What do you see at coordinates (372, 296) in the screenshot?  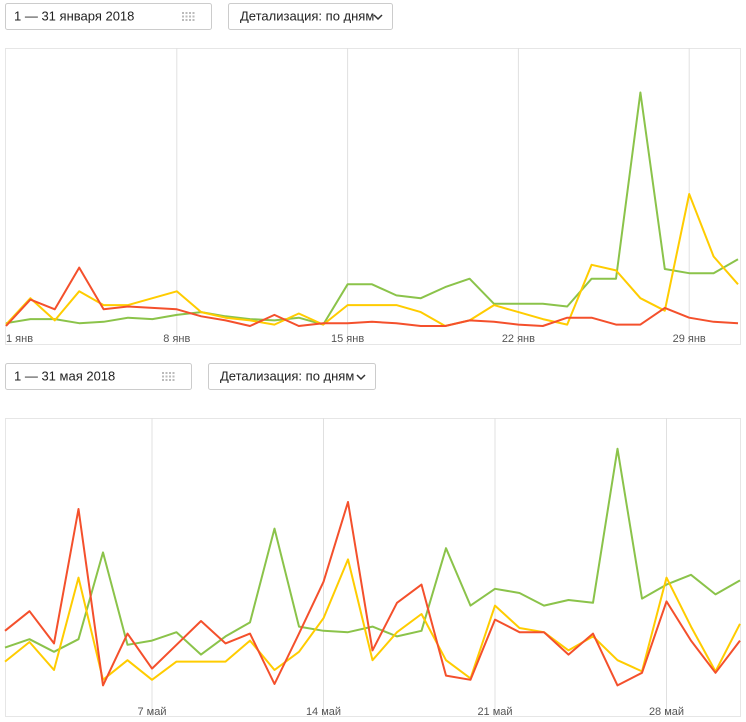 I see `series-line` at bounding box center [372, 296].